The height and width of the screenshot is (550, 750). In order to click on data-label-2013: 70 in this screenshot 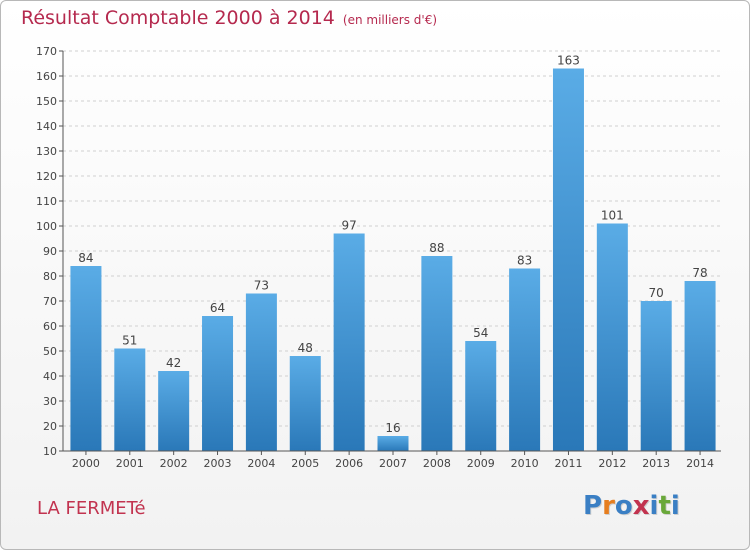, I will do `click(656, 293)`.